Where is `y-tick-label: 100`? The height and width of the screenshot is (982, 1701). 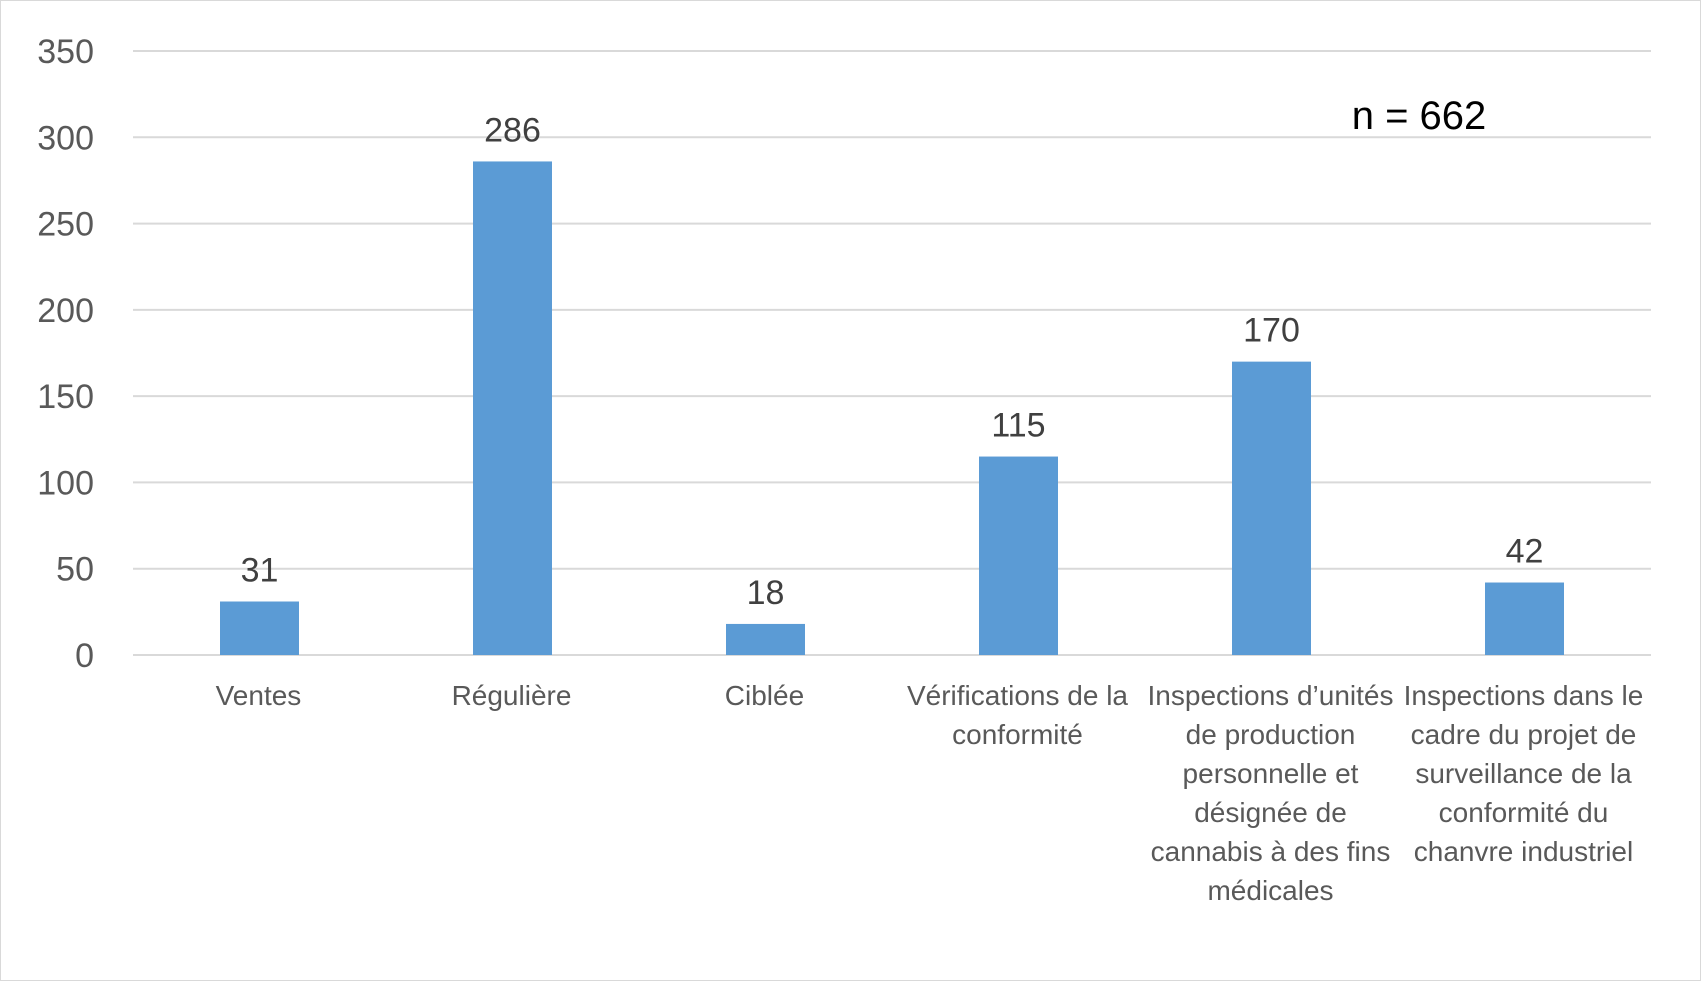 y-tick-label: 100 is located at coordinates (65, 483).